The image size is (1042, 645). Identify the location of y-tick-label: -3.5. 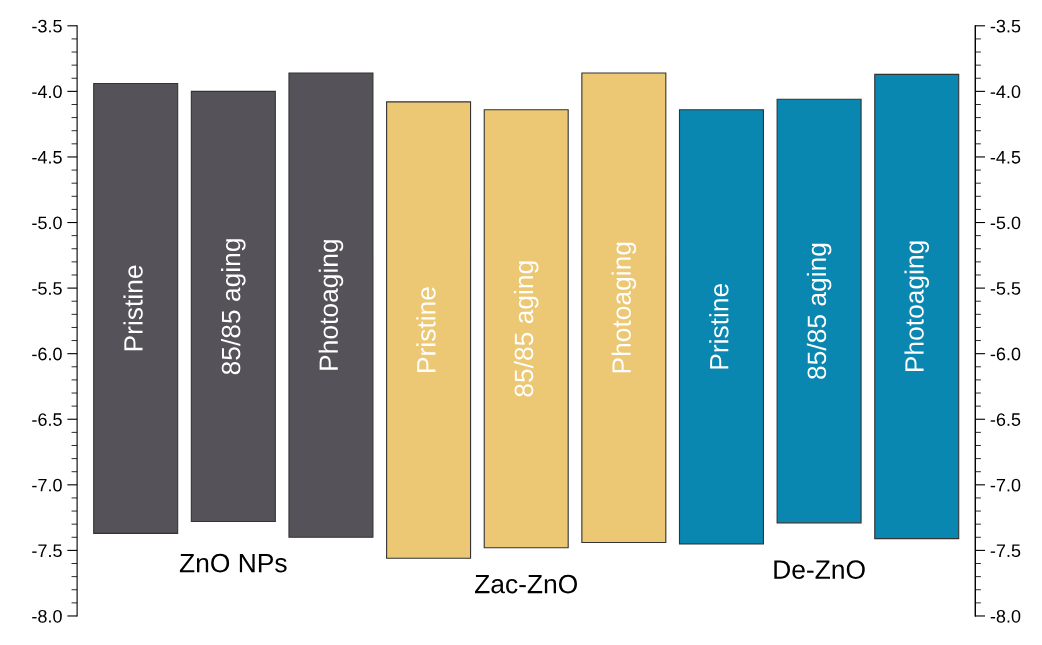
(47, 26).